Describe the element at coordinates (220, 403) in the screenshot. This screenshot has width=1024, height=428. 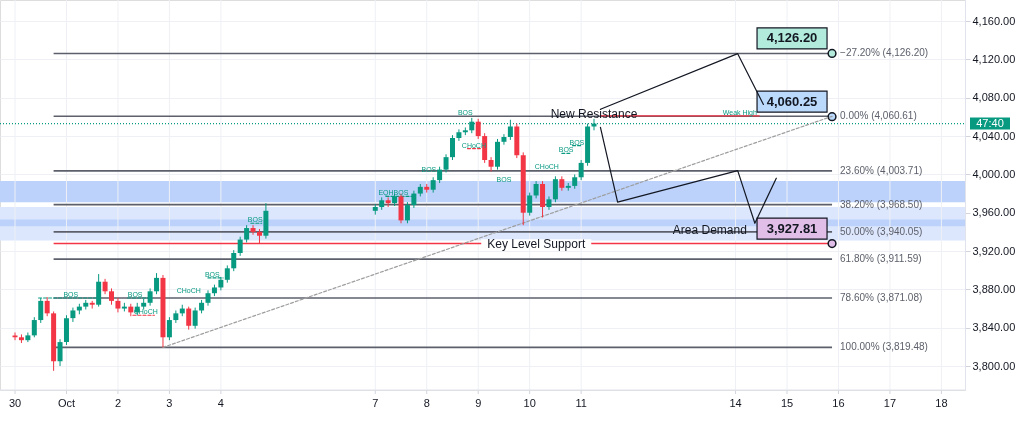
I see `x-tick-label: 4` at that location.